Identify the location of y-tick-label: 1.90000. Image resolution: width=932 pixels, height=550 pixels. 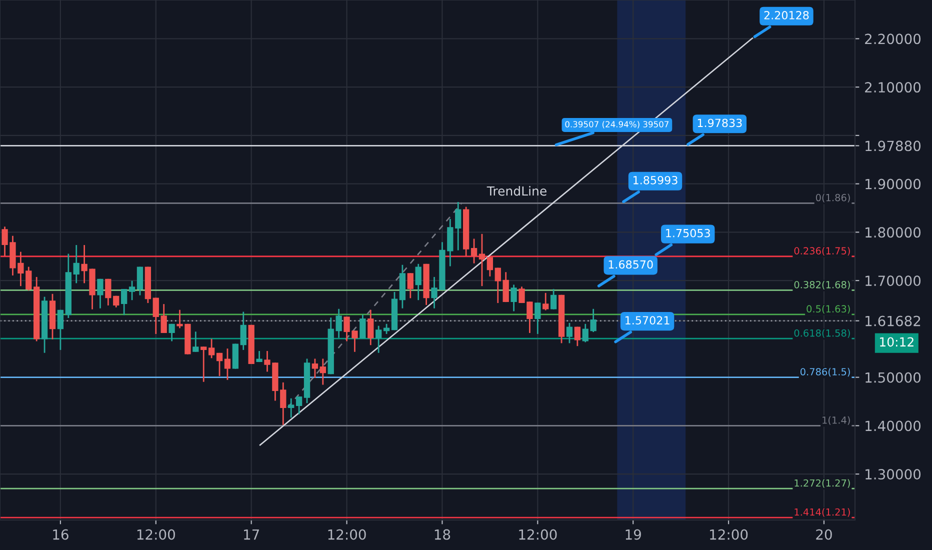
(893, 184).